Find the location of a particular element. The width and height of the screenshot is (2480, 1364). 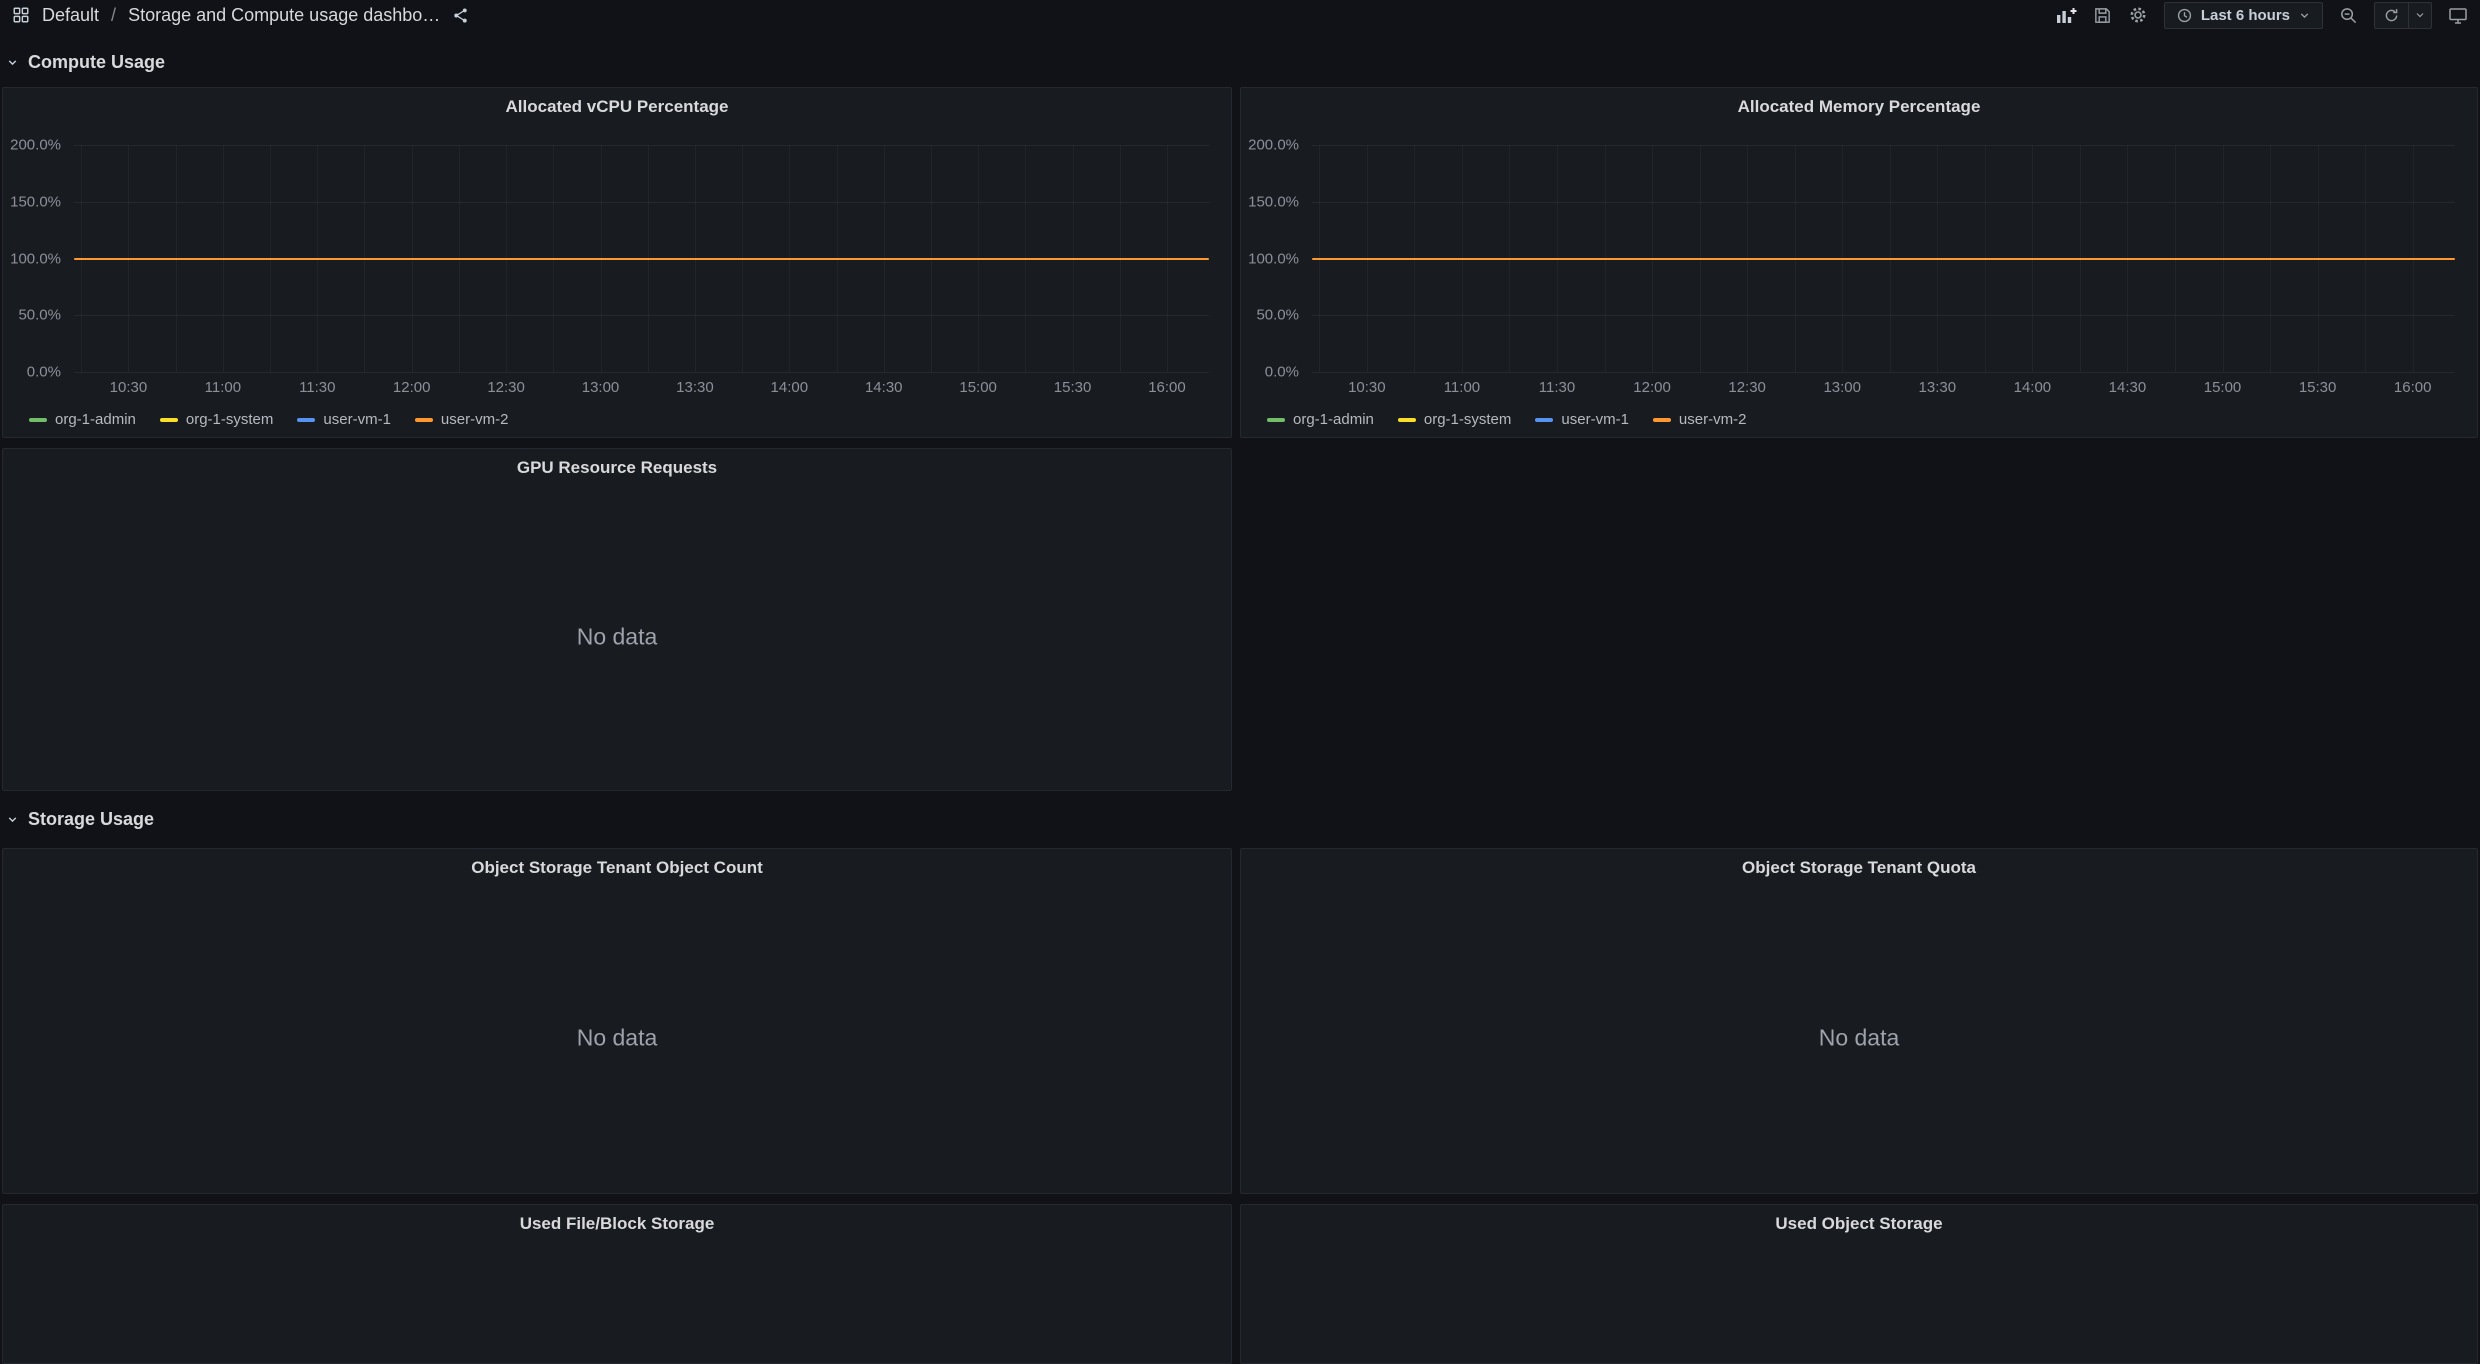

save-dashboard-button is located at coordinates (2102, 15).